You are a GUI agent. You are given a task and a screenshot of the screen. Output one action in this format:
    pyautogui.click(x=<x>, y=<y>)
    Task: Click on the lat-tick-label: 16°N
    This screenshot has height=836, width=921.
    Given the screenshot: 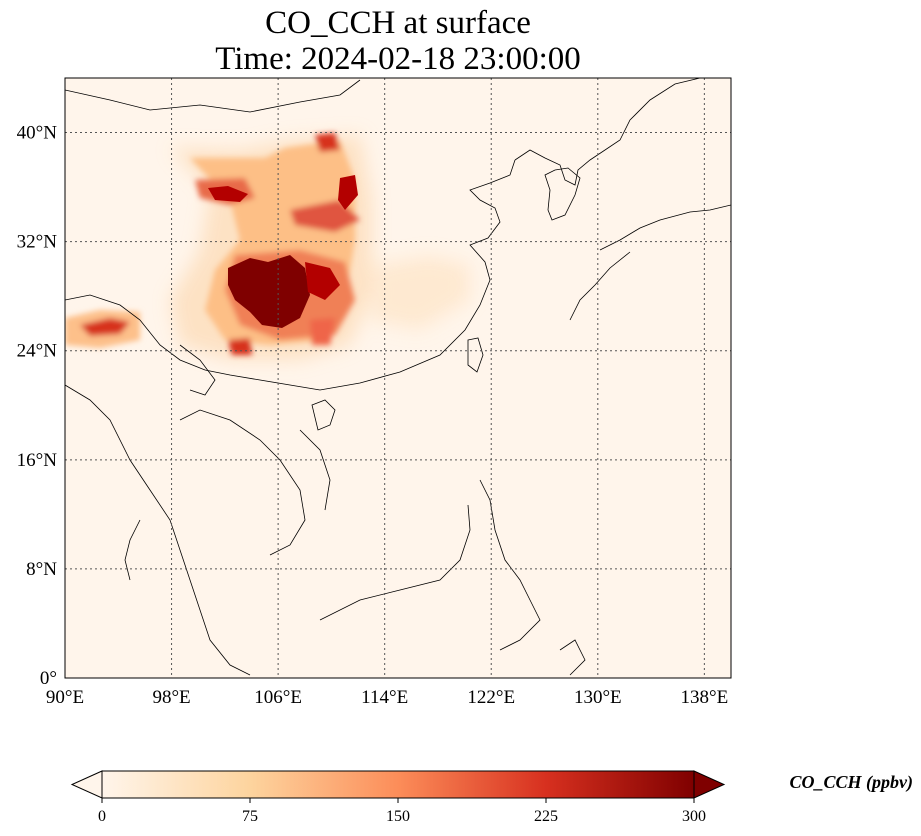 What is the action you would take?
    pyautogui.click(x=37, y=460)
    